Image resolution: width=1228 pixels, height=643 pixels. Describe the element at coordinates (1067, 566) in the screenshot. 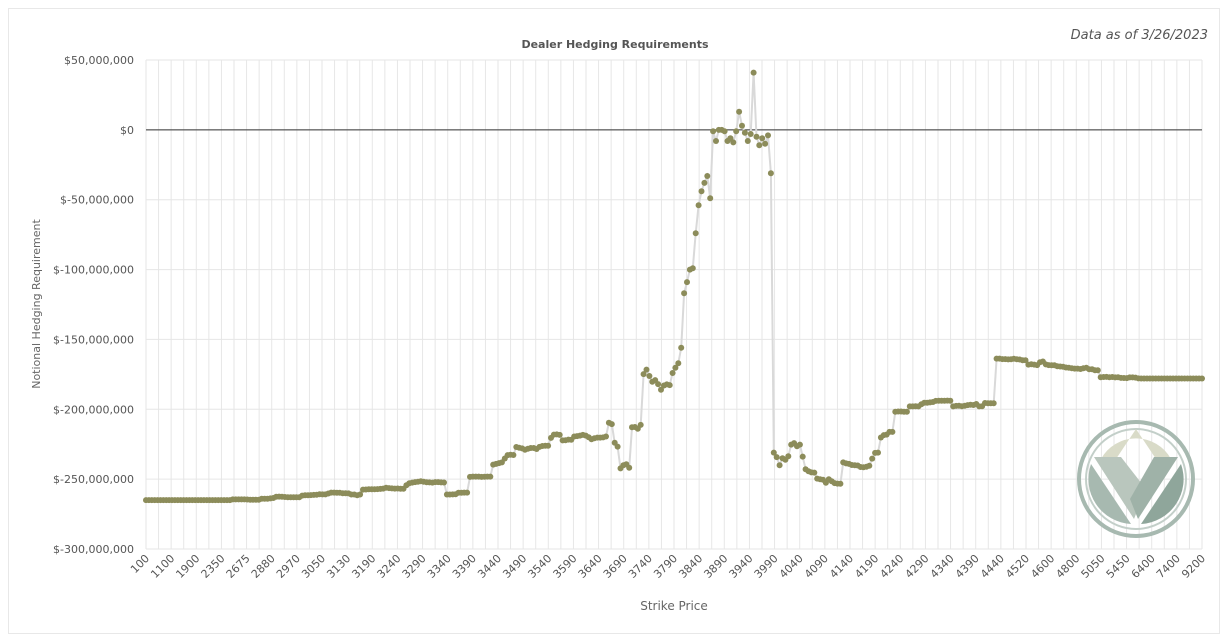

I see `x-tick-label: 4800` at that location.